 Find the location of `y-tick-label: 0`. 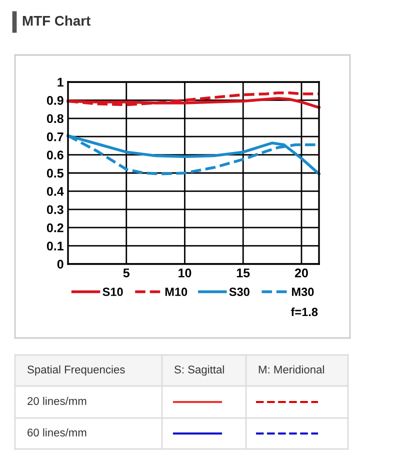

y-tick-label: 0 is located at coordinates (60, 264).